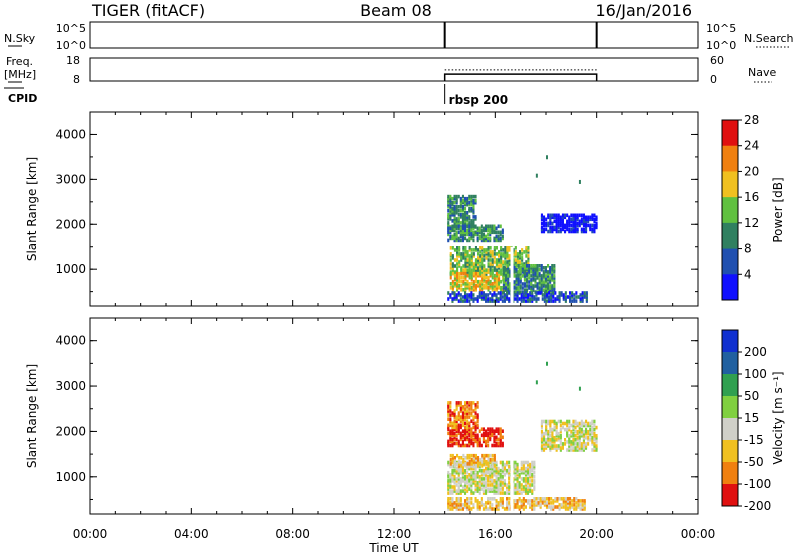 This screenshot has width=800, height=554. What do you see at coordinates (20, 38) in the screenshot?
I see `sky-left-label: N.Sky` at bounding box center [20, 38].